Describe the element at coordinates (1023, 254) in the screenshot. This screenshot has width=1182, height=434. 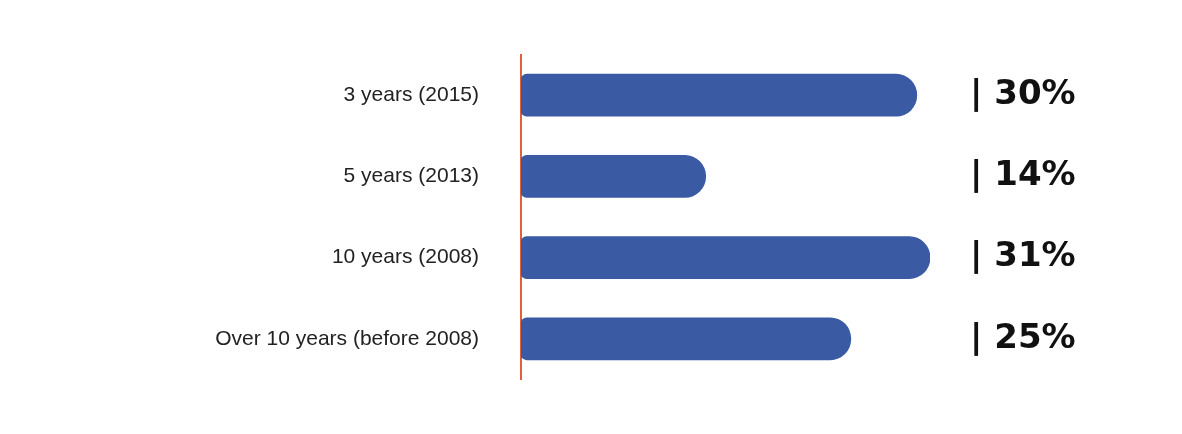
I see `data-label: | 31%` at that location.